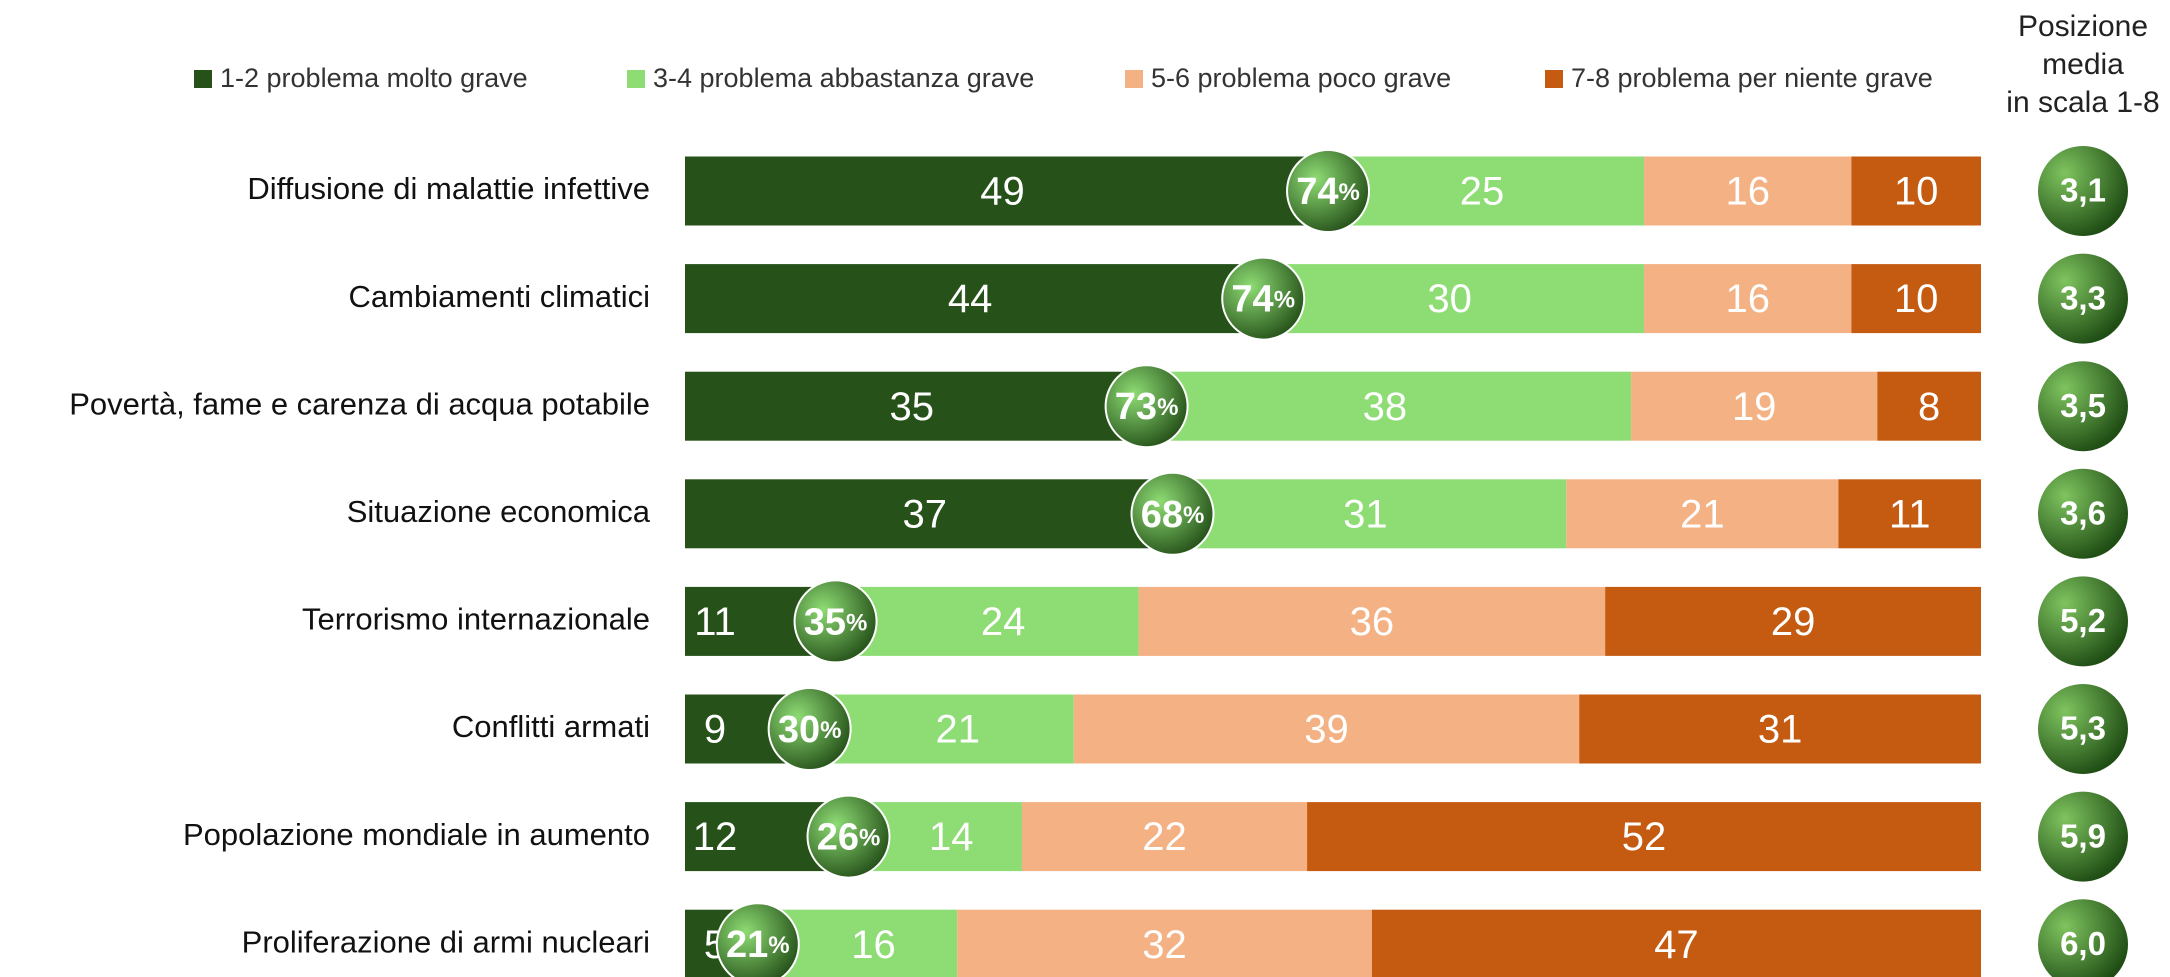 This screenshot has width=2170, height=977. What do you see at coordinates (374, 78) in the screenshot?
I see `legend-label: 1-2 problema molto grave` at bounding box center [374, 78].